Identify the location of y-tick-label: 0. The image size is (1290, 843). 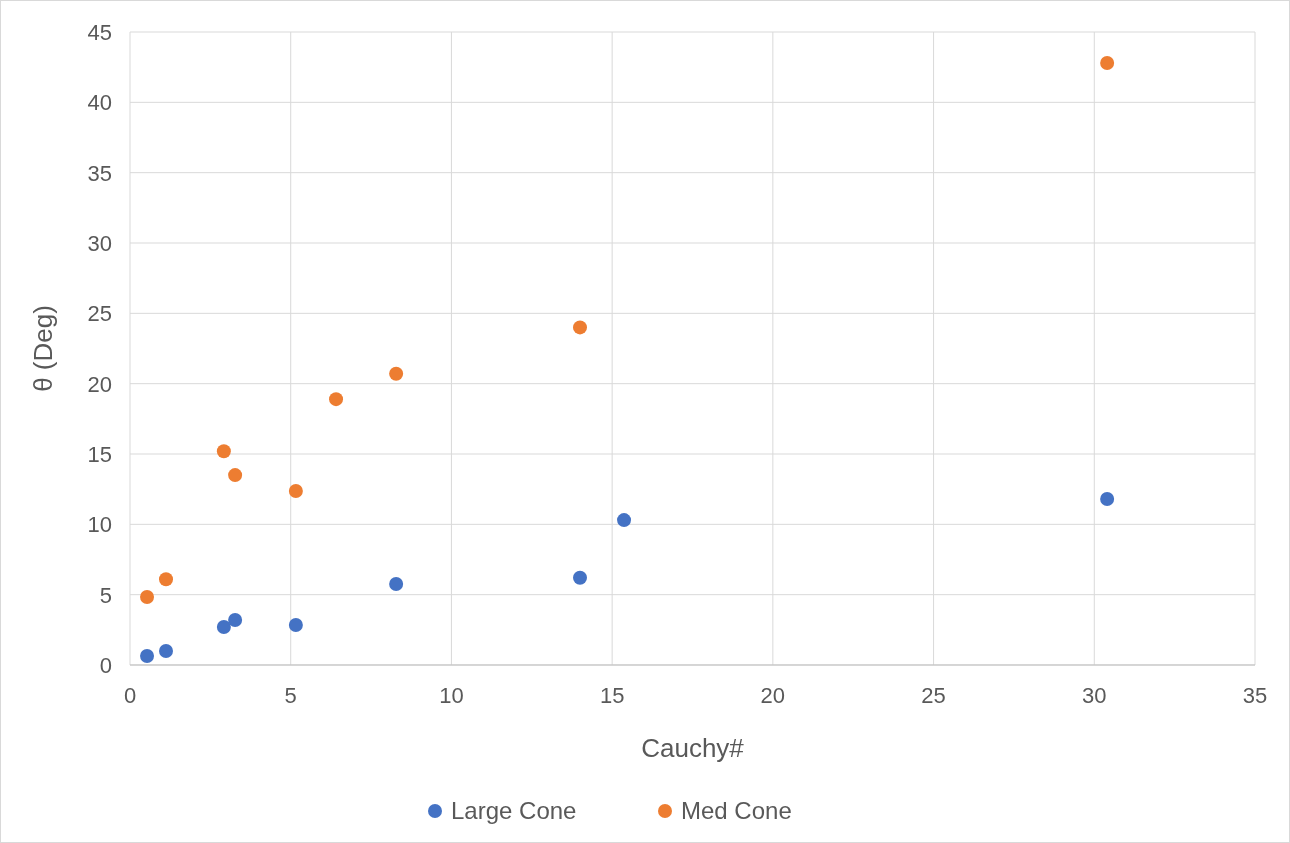
(105, 665).